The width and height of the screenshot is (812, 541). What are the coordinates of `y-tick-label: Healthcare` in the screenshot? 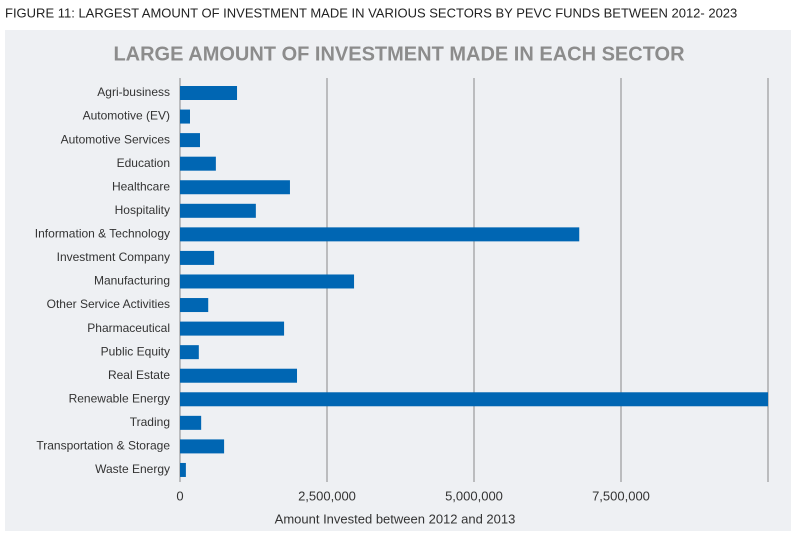 It's located at (141, 186).